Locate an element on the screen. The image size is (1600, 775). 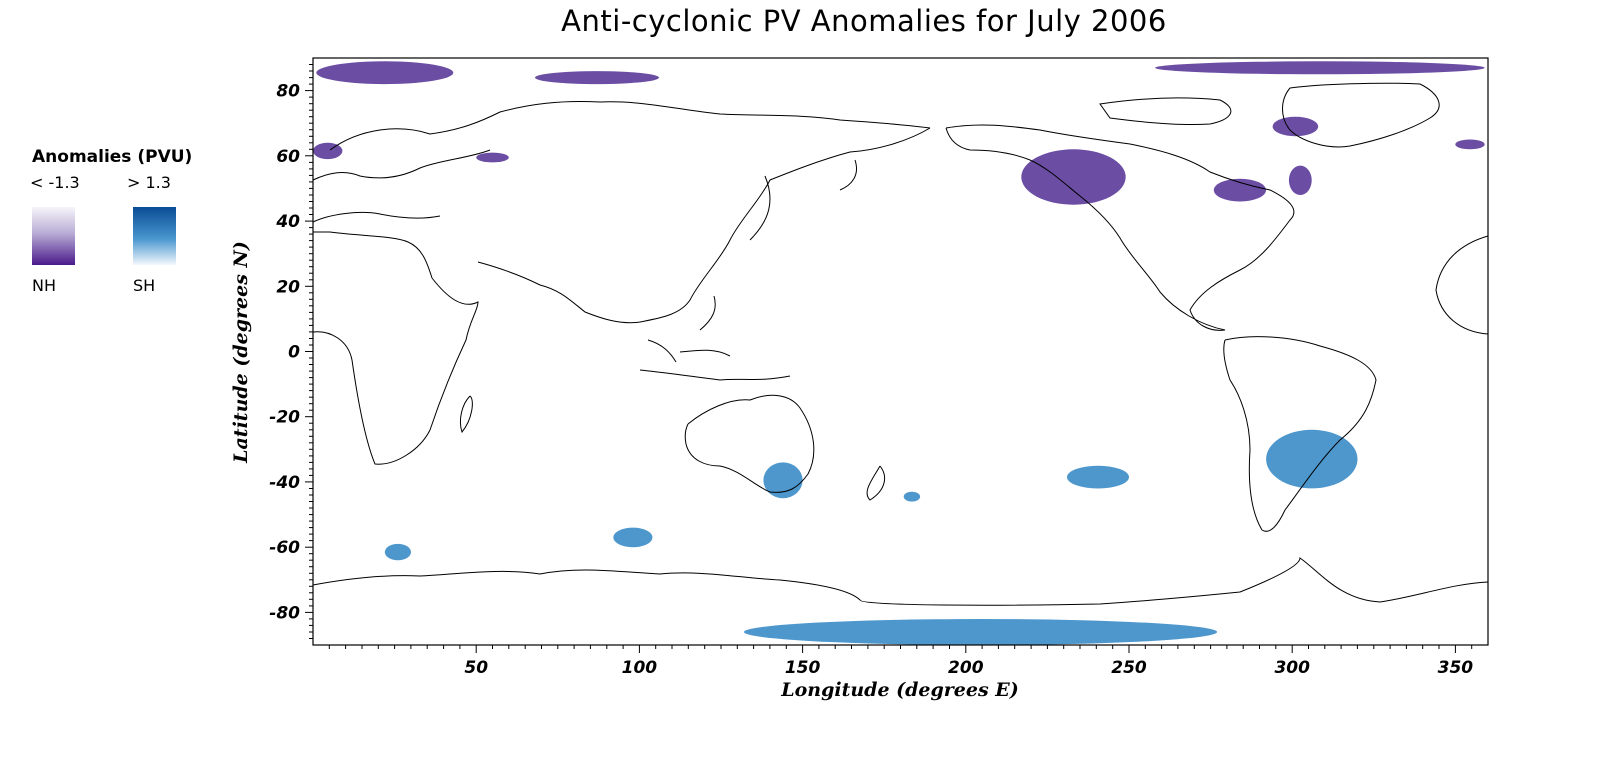
coastline-north-america is located at coordinates (1120, 227).